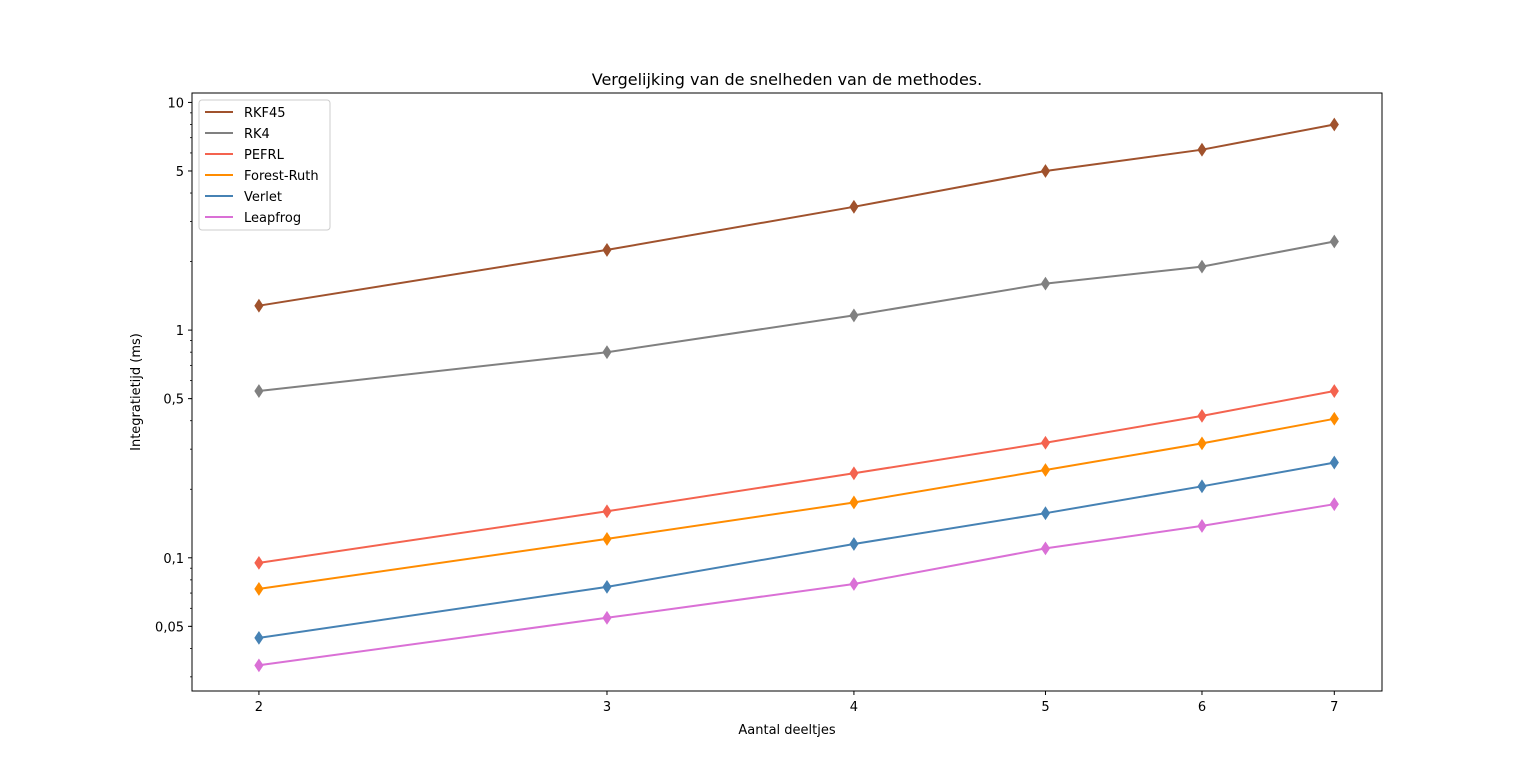  Describe the element at coordinates (259, 707) in the screenshot. I see `x-tick-label: 2` at that location.